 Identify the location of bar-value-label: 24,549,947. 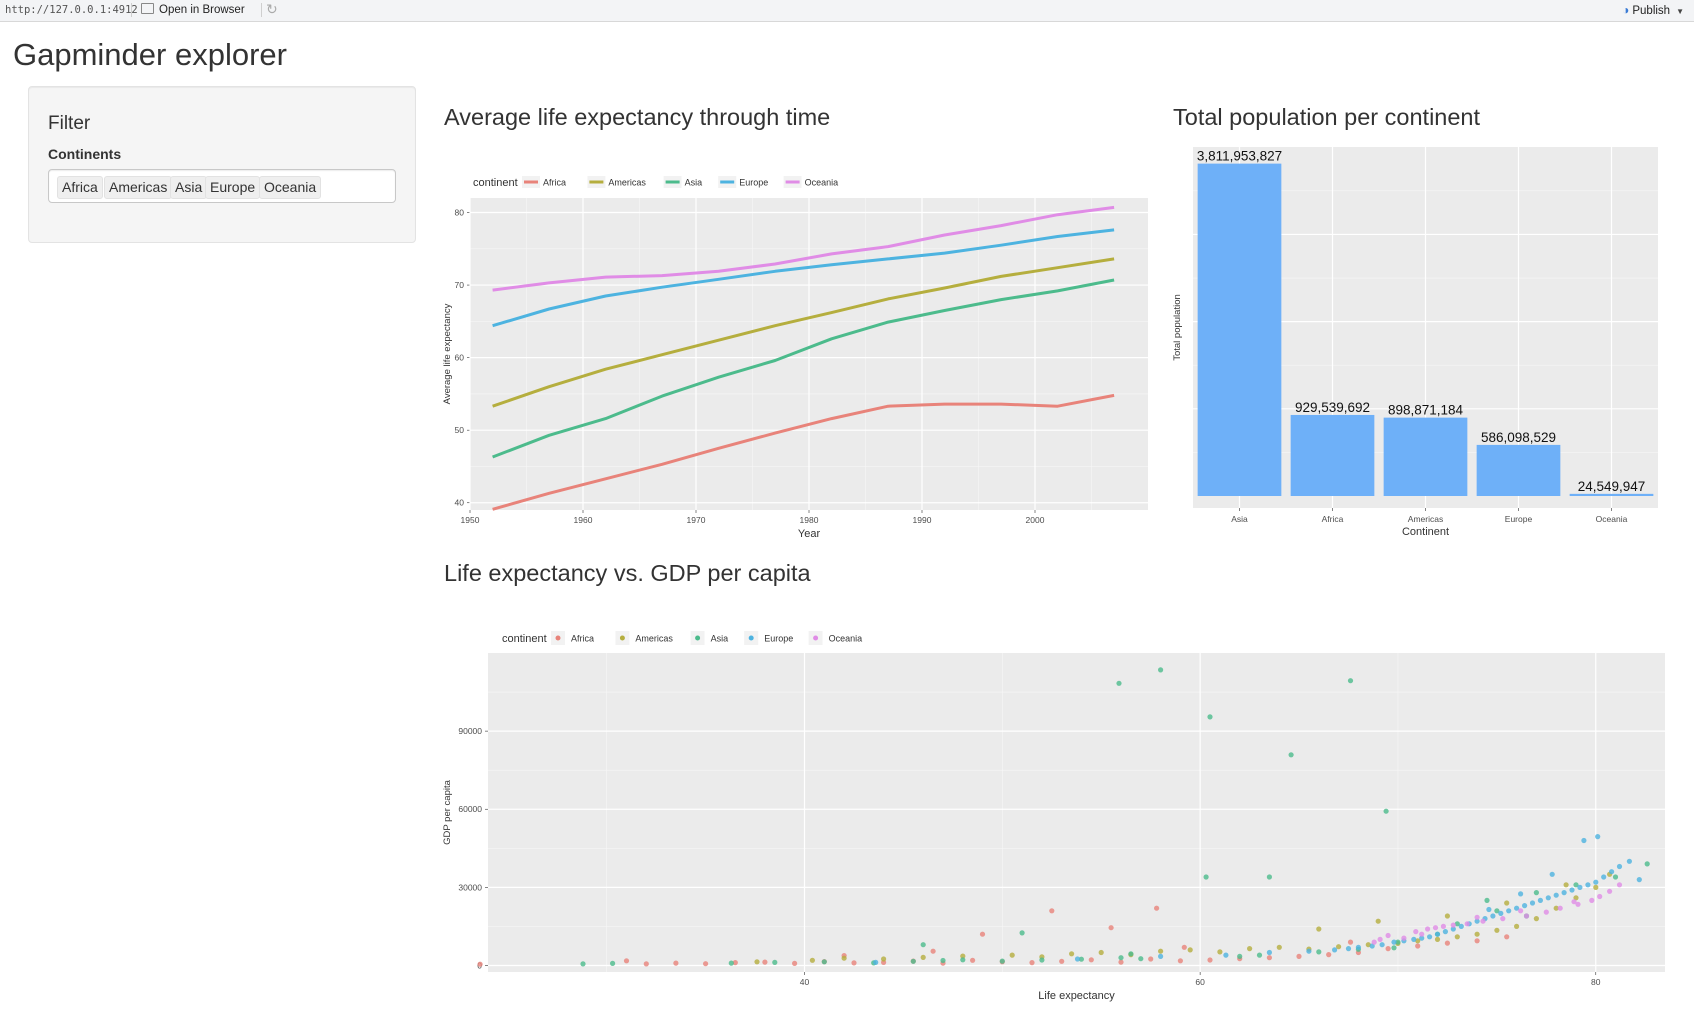
(1612, 486).